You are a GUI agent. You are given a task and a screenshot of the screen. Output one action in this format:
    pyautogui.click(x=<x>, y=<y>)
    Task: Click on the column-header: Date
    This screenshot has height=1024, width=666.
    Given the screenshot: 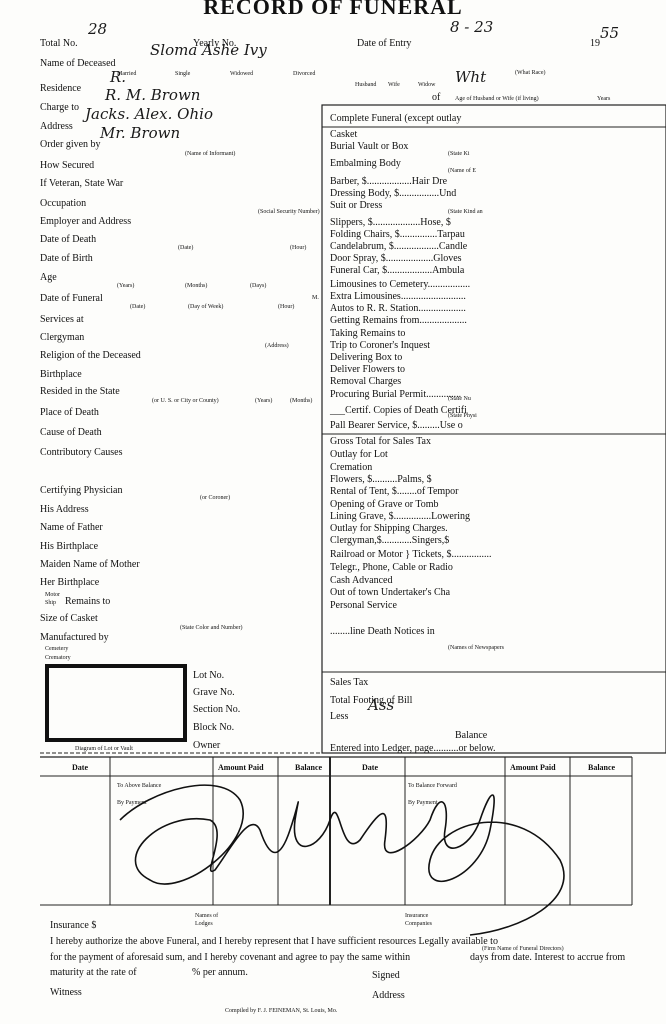 What is the action you would take?
    pyautogui.click(x=370, y=767)
    